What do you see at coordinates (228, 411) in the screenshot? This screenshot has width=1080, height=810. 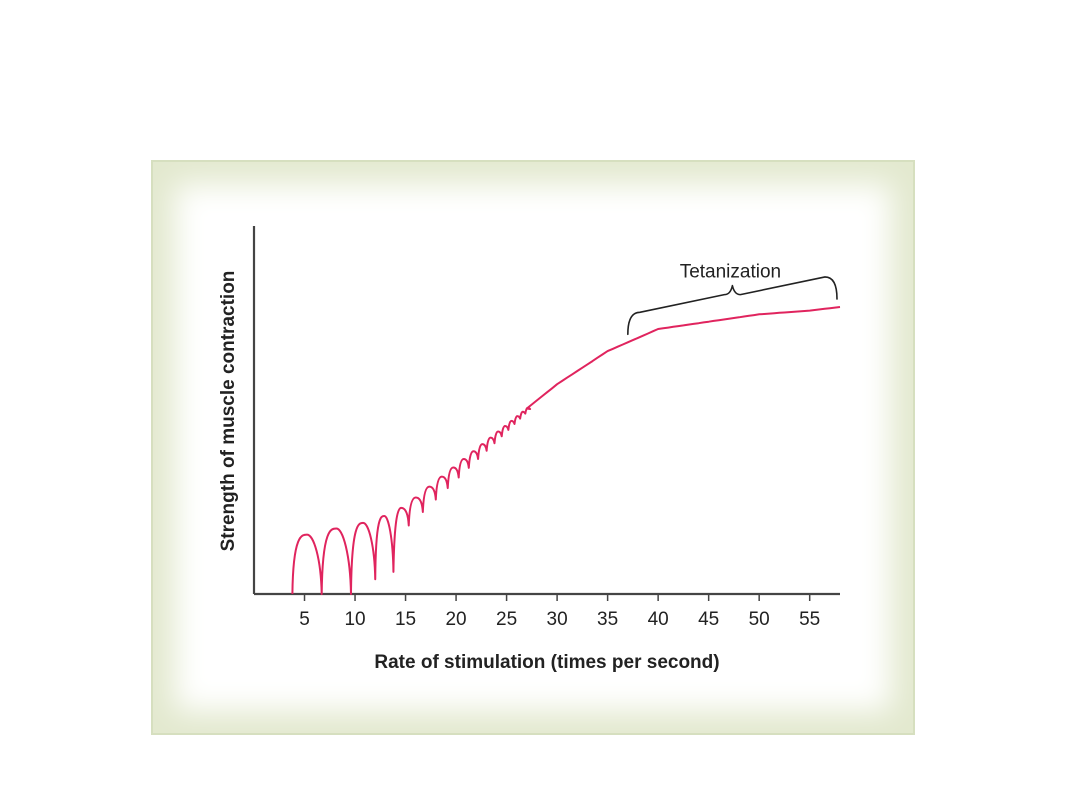 I see `y-axis-label: Strength of muscle contraction` at bounding box center [228, 411].